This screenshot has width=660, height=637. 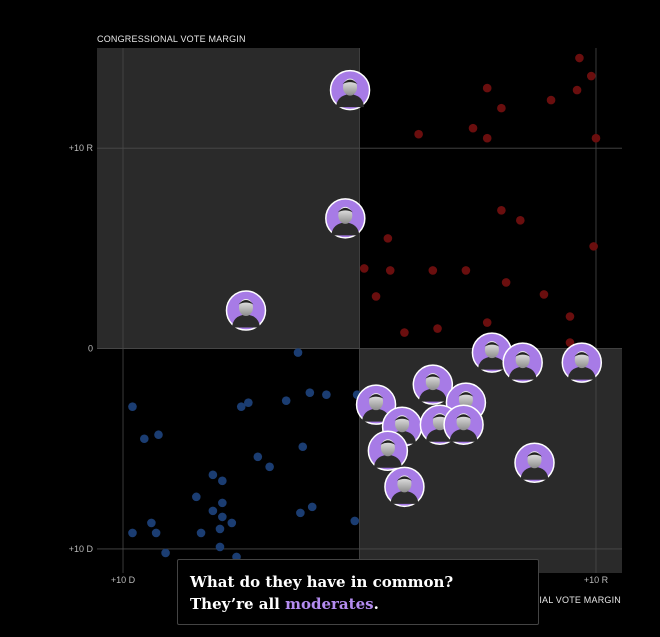 I want to click on caption-prefix: They’re all, so click(x=238, y=604).